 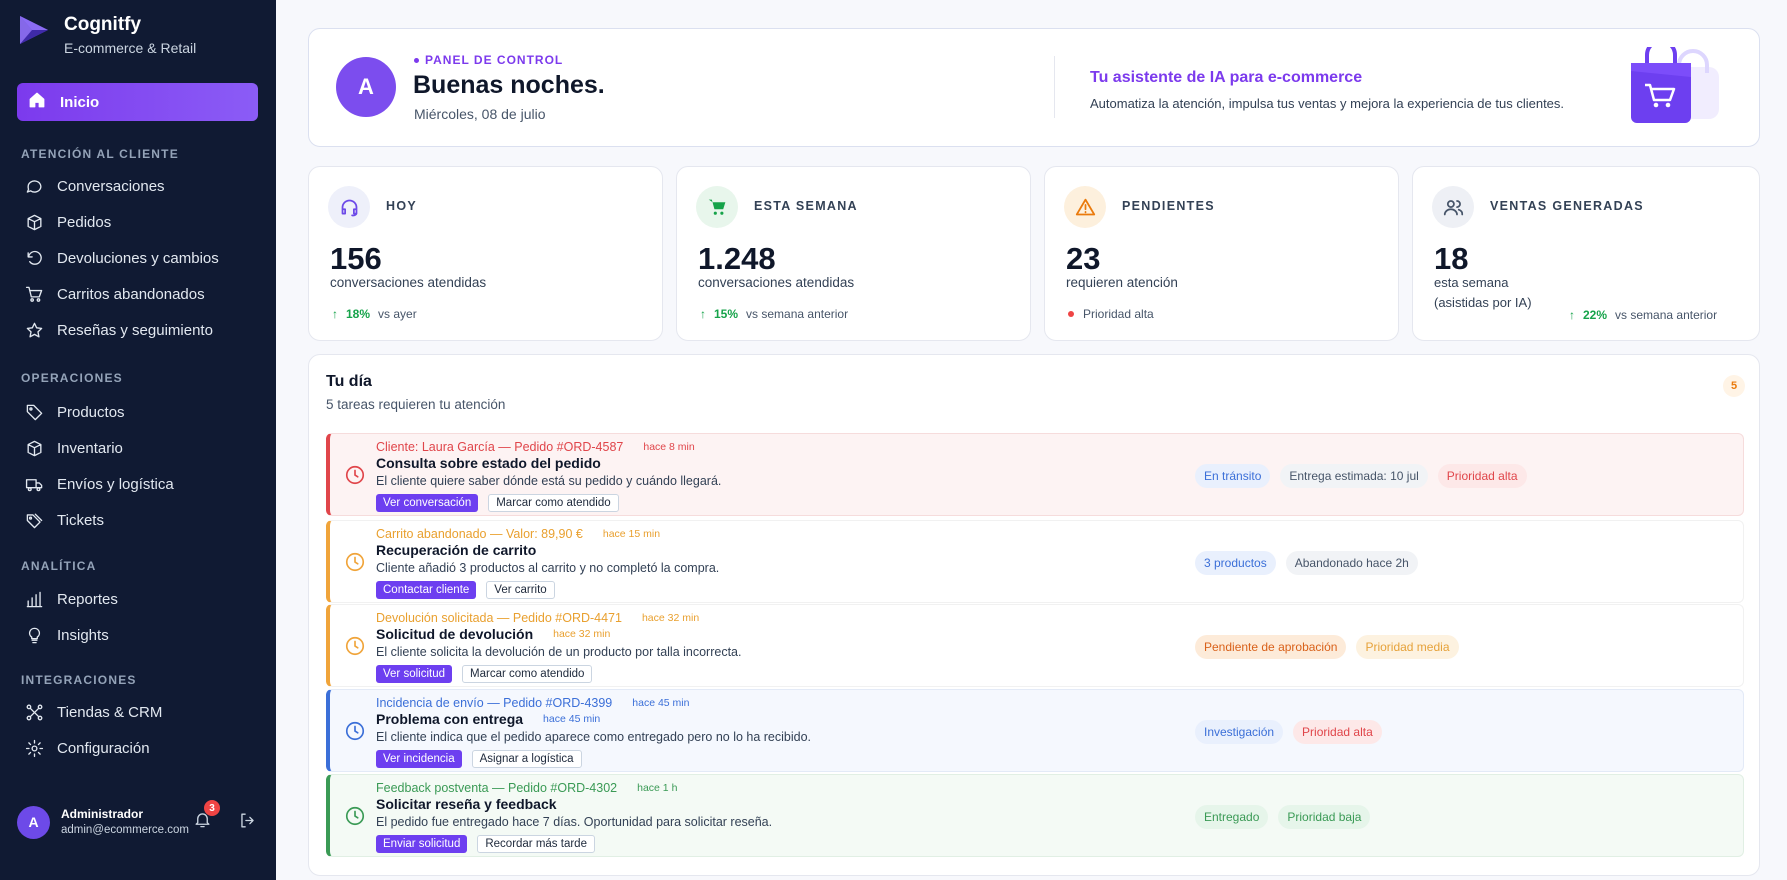 I want to click on trend-value: 15%, so click(x=726, y=314).